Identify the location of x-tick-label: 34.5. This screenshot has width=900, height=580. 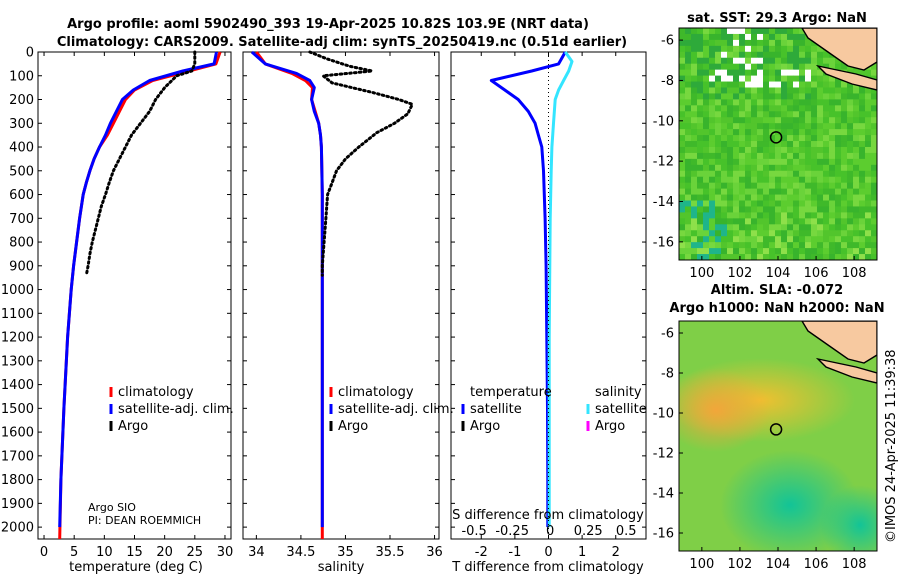
(300, 552).